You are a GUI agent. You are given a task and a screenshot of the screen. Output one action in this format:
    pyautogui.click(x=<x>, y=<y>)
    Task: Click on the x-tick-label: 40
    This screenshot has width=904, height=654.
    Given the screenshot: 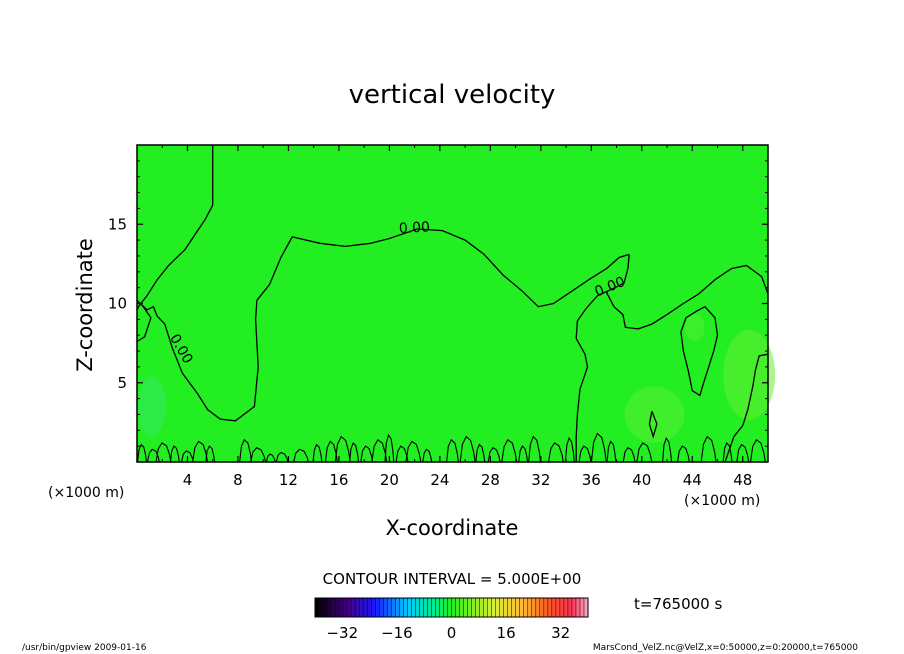 What is the action you would take?
    pyautogui.click(x=641, y=480)
    